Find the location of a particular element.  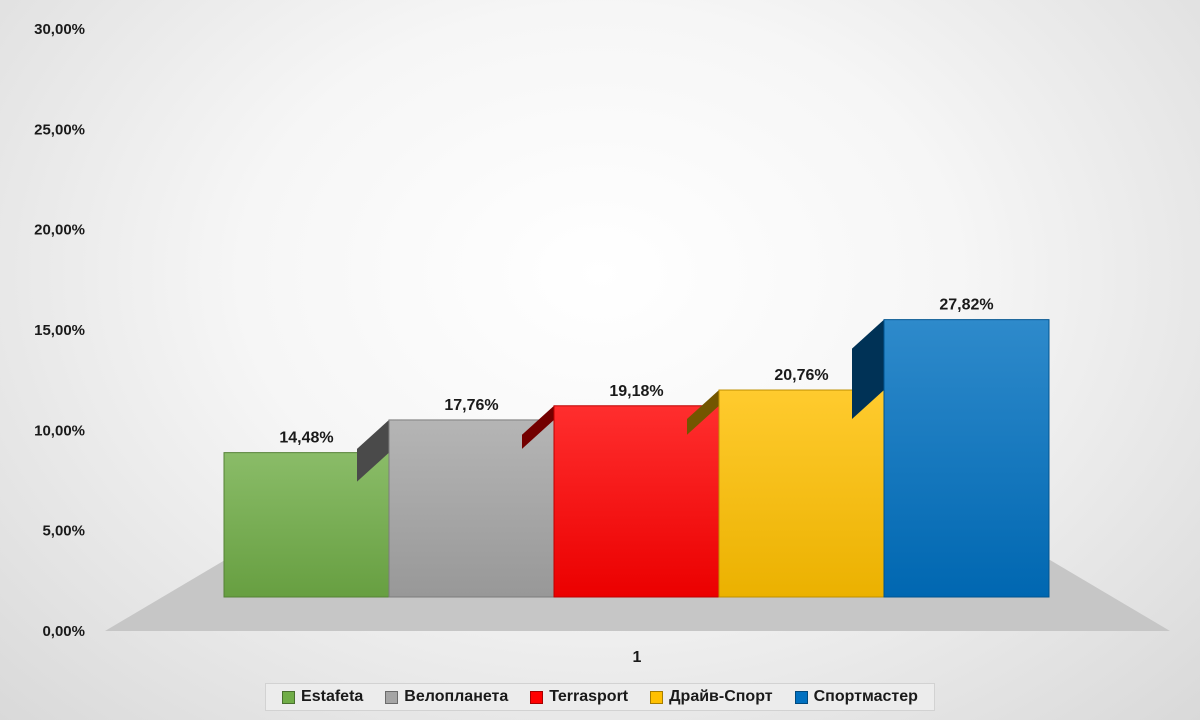

y-tick-label: 15,00% is located at coordinates (59, 330).